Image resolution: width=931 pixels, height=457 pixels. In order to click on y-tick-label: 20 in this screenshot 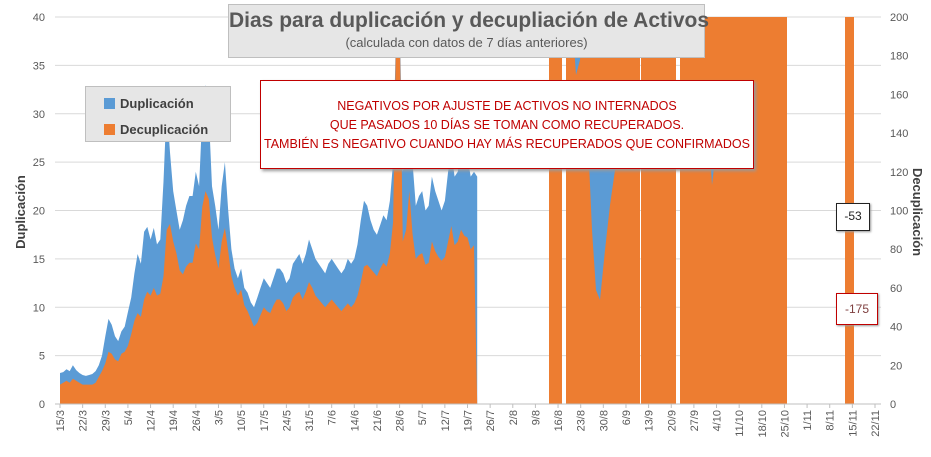, I will do `click(39, 212)`.